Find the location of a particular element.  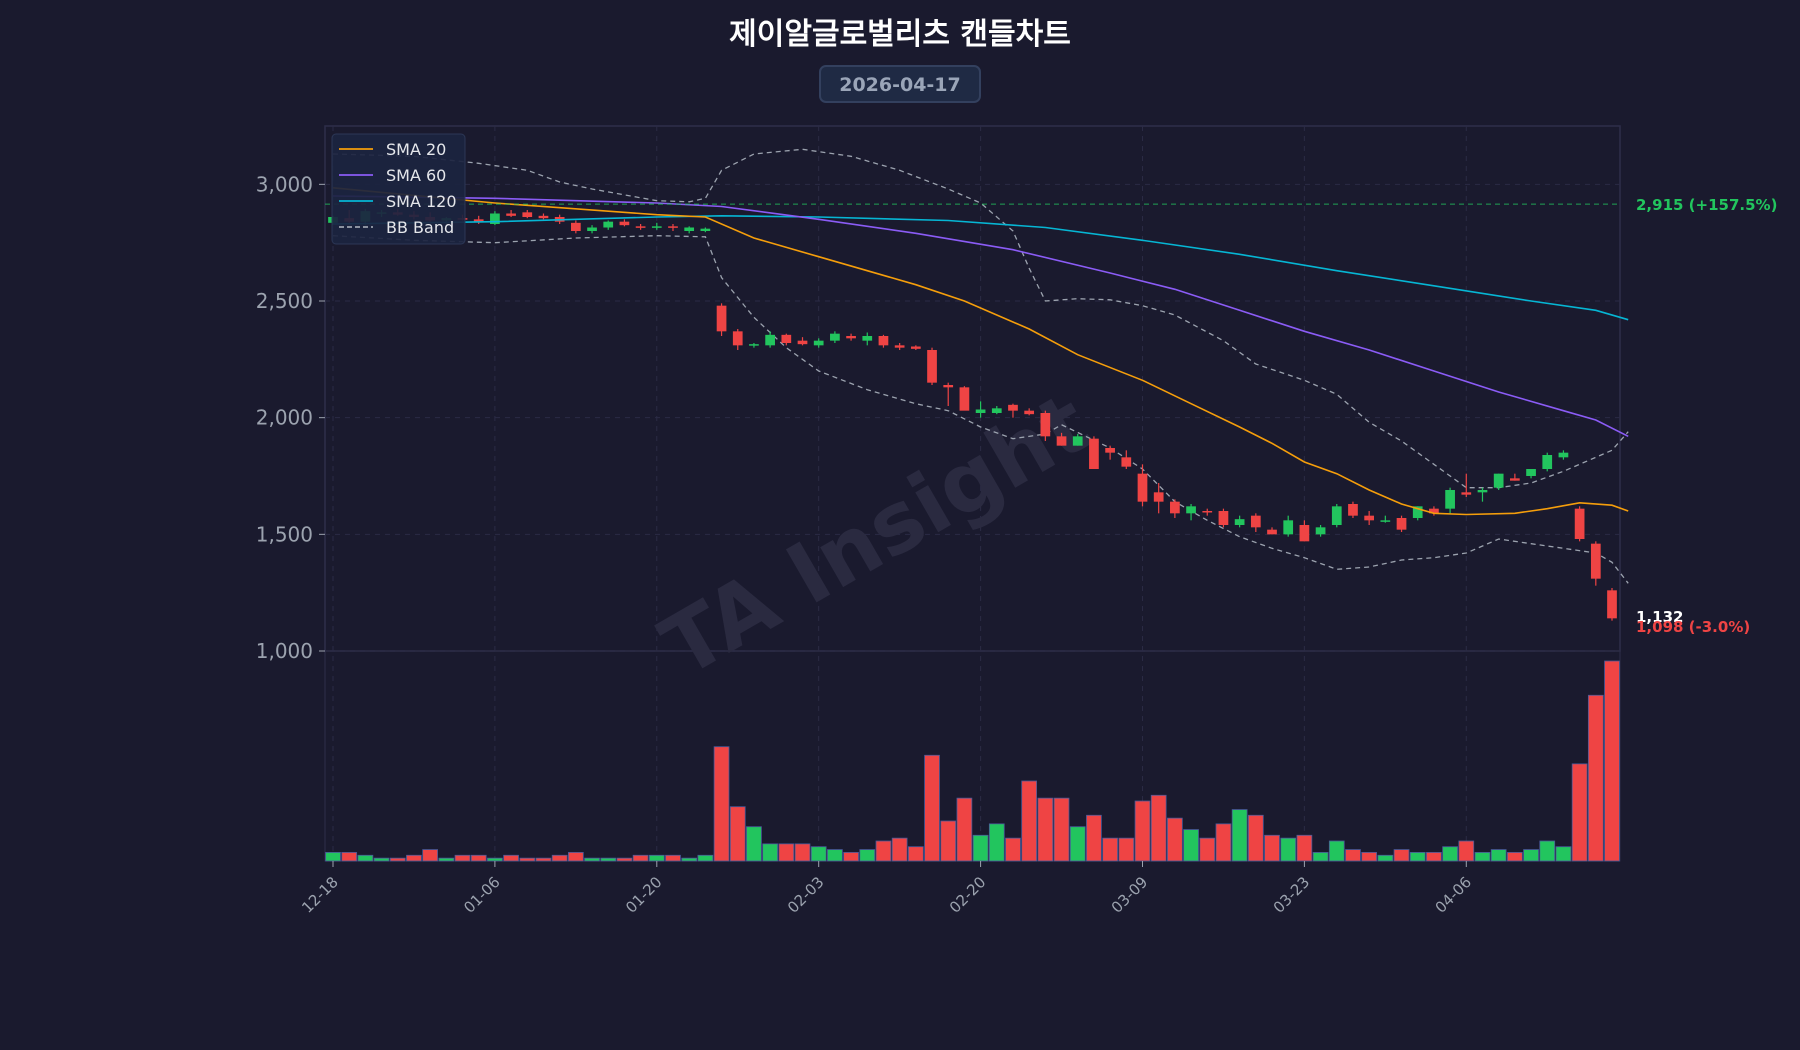

x-tick-label: 02-03 is located at coordinates (806, 895).